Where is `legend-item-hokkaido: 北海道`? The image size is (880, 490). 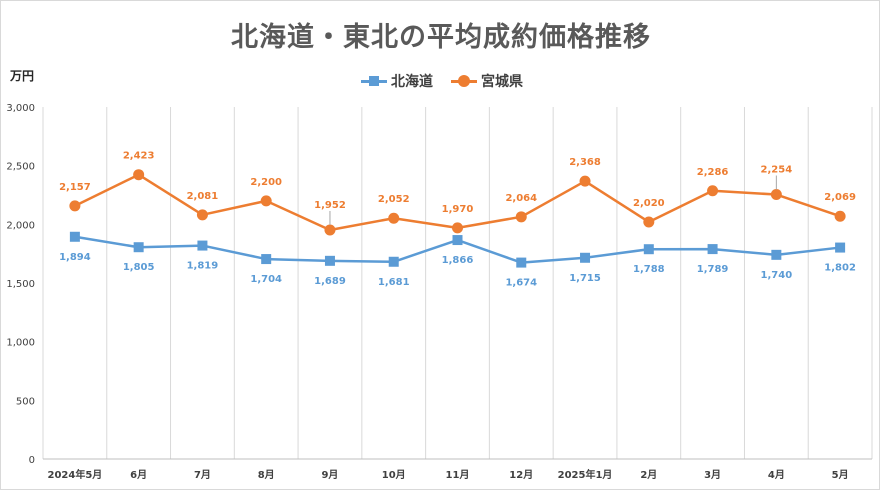
legend-item-hokkaido: 北海道 is located at coordinates (397, 81).